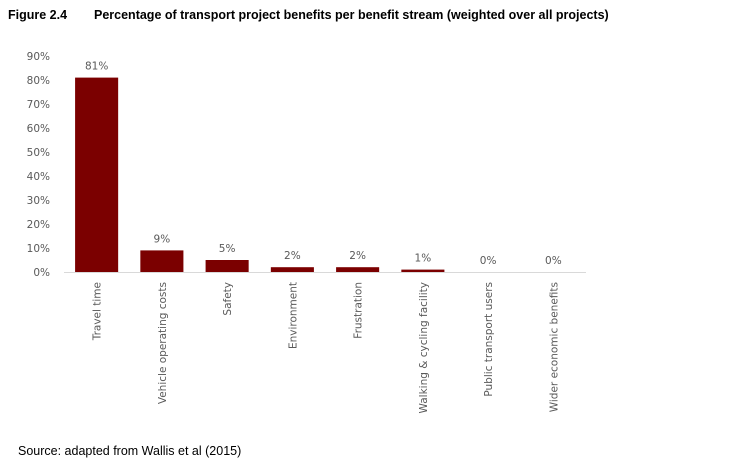 This screenshot has height=472, width=742. Describe the element at coordinates (38, 165) in the screenshot. I see `y-axis: 0% 10% 20% 30% 40% 50% 60% 70% 80% 90%` at that location.